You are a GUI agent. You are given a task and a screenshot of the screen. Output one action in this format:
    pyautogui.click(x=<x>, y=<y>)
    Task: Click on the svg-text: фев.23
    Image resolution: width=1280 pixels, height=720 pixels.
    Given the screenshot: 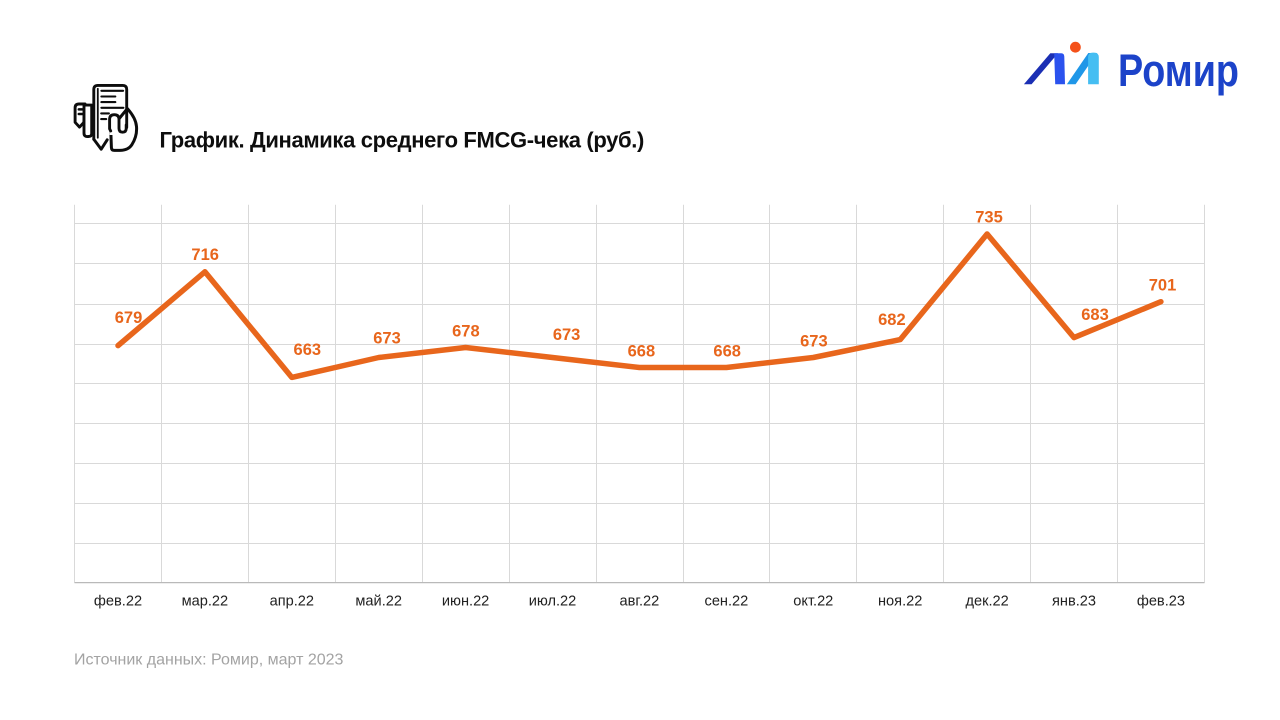 What is the action you would take?
    pyautogui.click(x=1161, y=601)
    